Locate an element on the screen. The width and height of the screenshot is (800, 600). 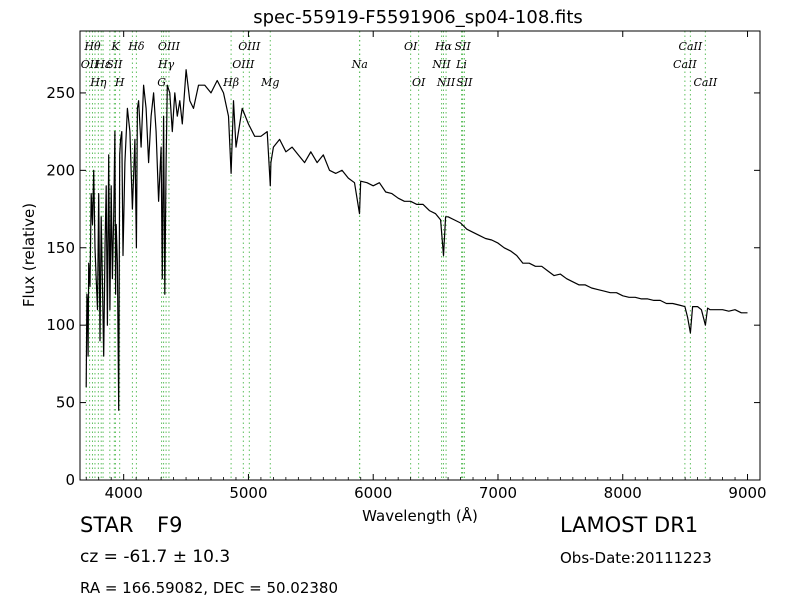
line-marker-label: G is located at coordinates (161, 82).